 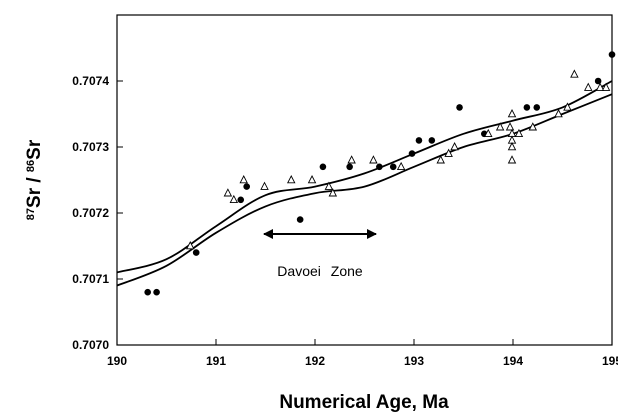 I want to click on x-tick-label: 190, so click(x=117, y=361).